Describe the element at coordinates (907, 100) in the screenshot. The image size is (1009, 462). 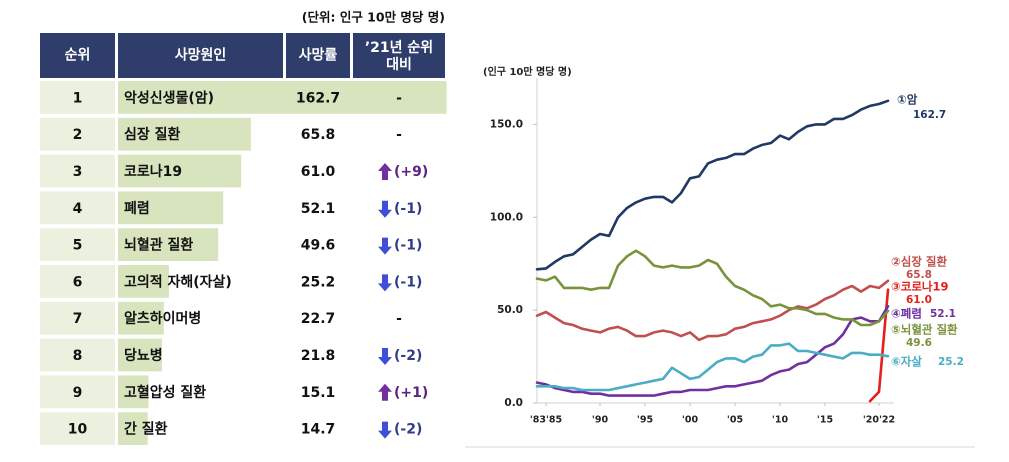
I see `series-label: ①암` at that location.